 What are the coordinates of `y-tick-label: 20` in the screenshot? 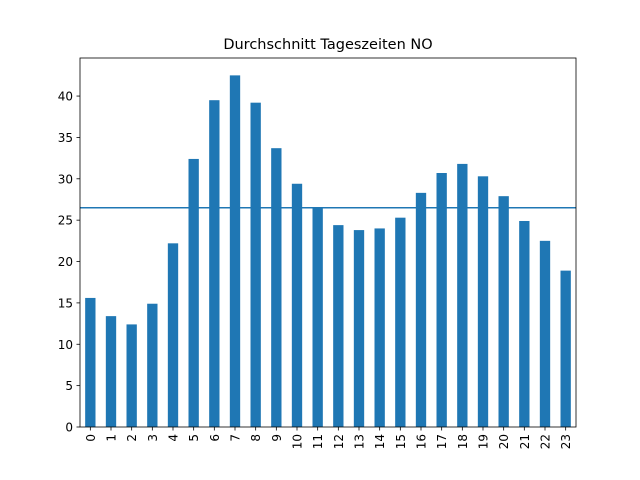 It's located at (65, 262).